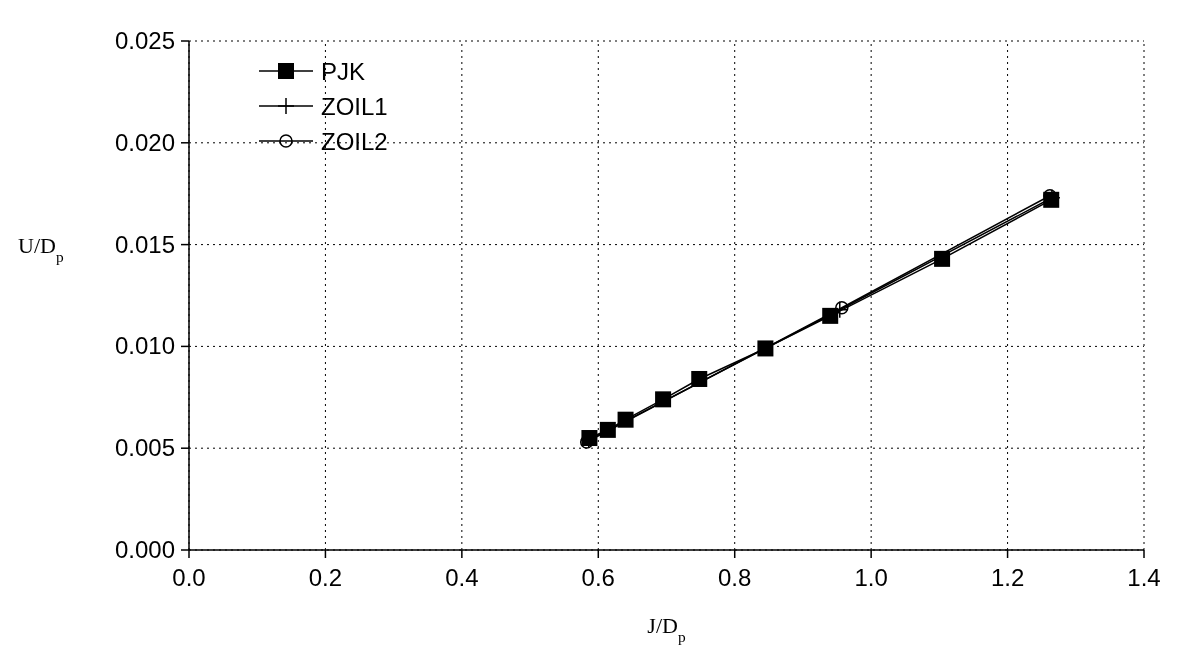 The width and height of the screenshot is (1181, 653). I want to click on y-tick-label: 0.025, so click(144, 40).